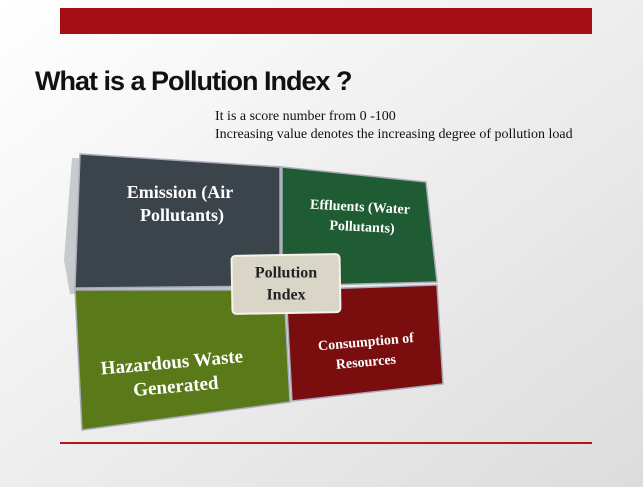 This screenshot has height=487, width=643. I want to click on quadrant-label: Emission (Air, so click(180, 192).